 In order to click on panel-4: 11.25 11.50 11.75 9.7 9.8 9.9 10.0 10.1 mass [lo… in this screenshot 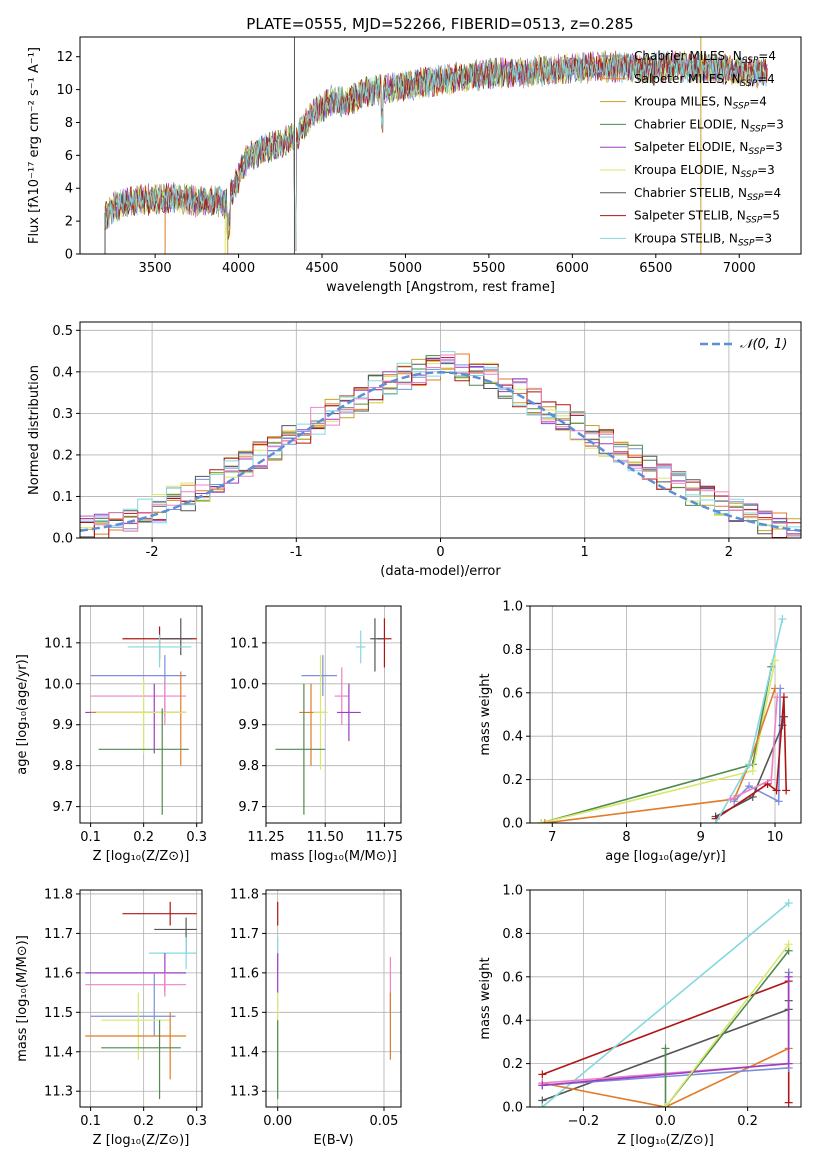, I will do `click(316, 734)`.